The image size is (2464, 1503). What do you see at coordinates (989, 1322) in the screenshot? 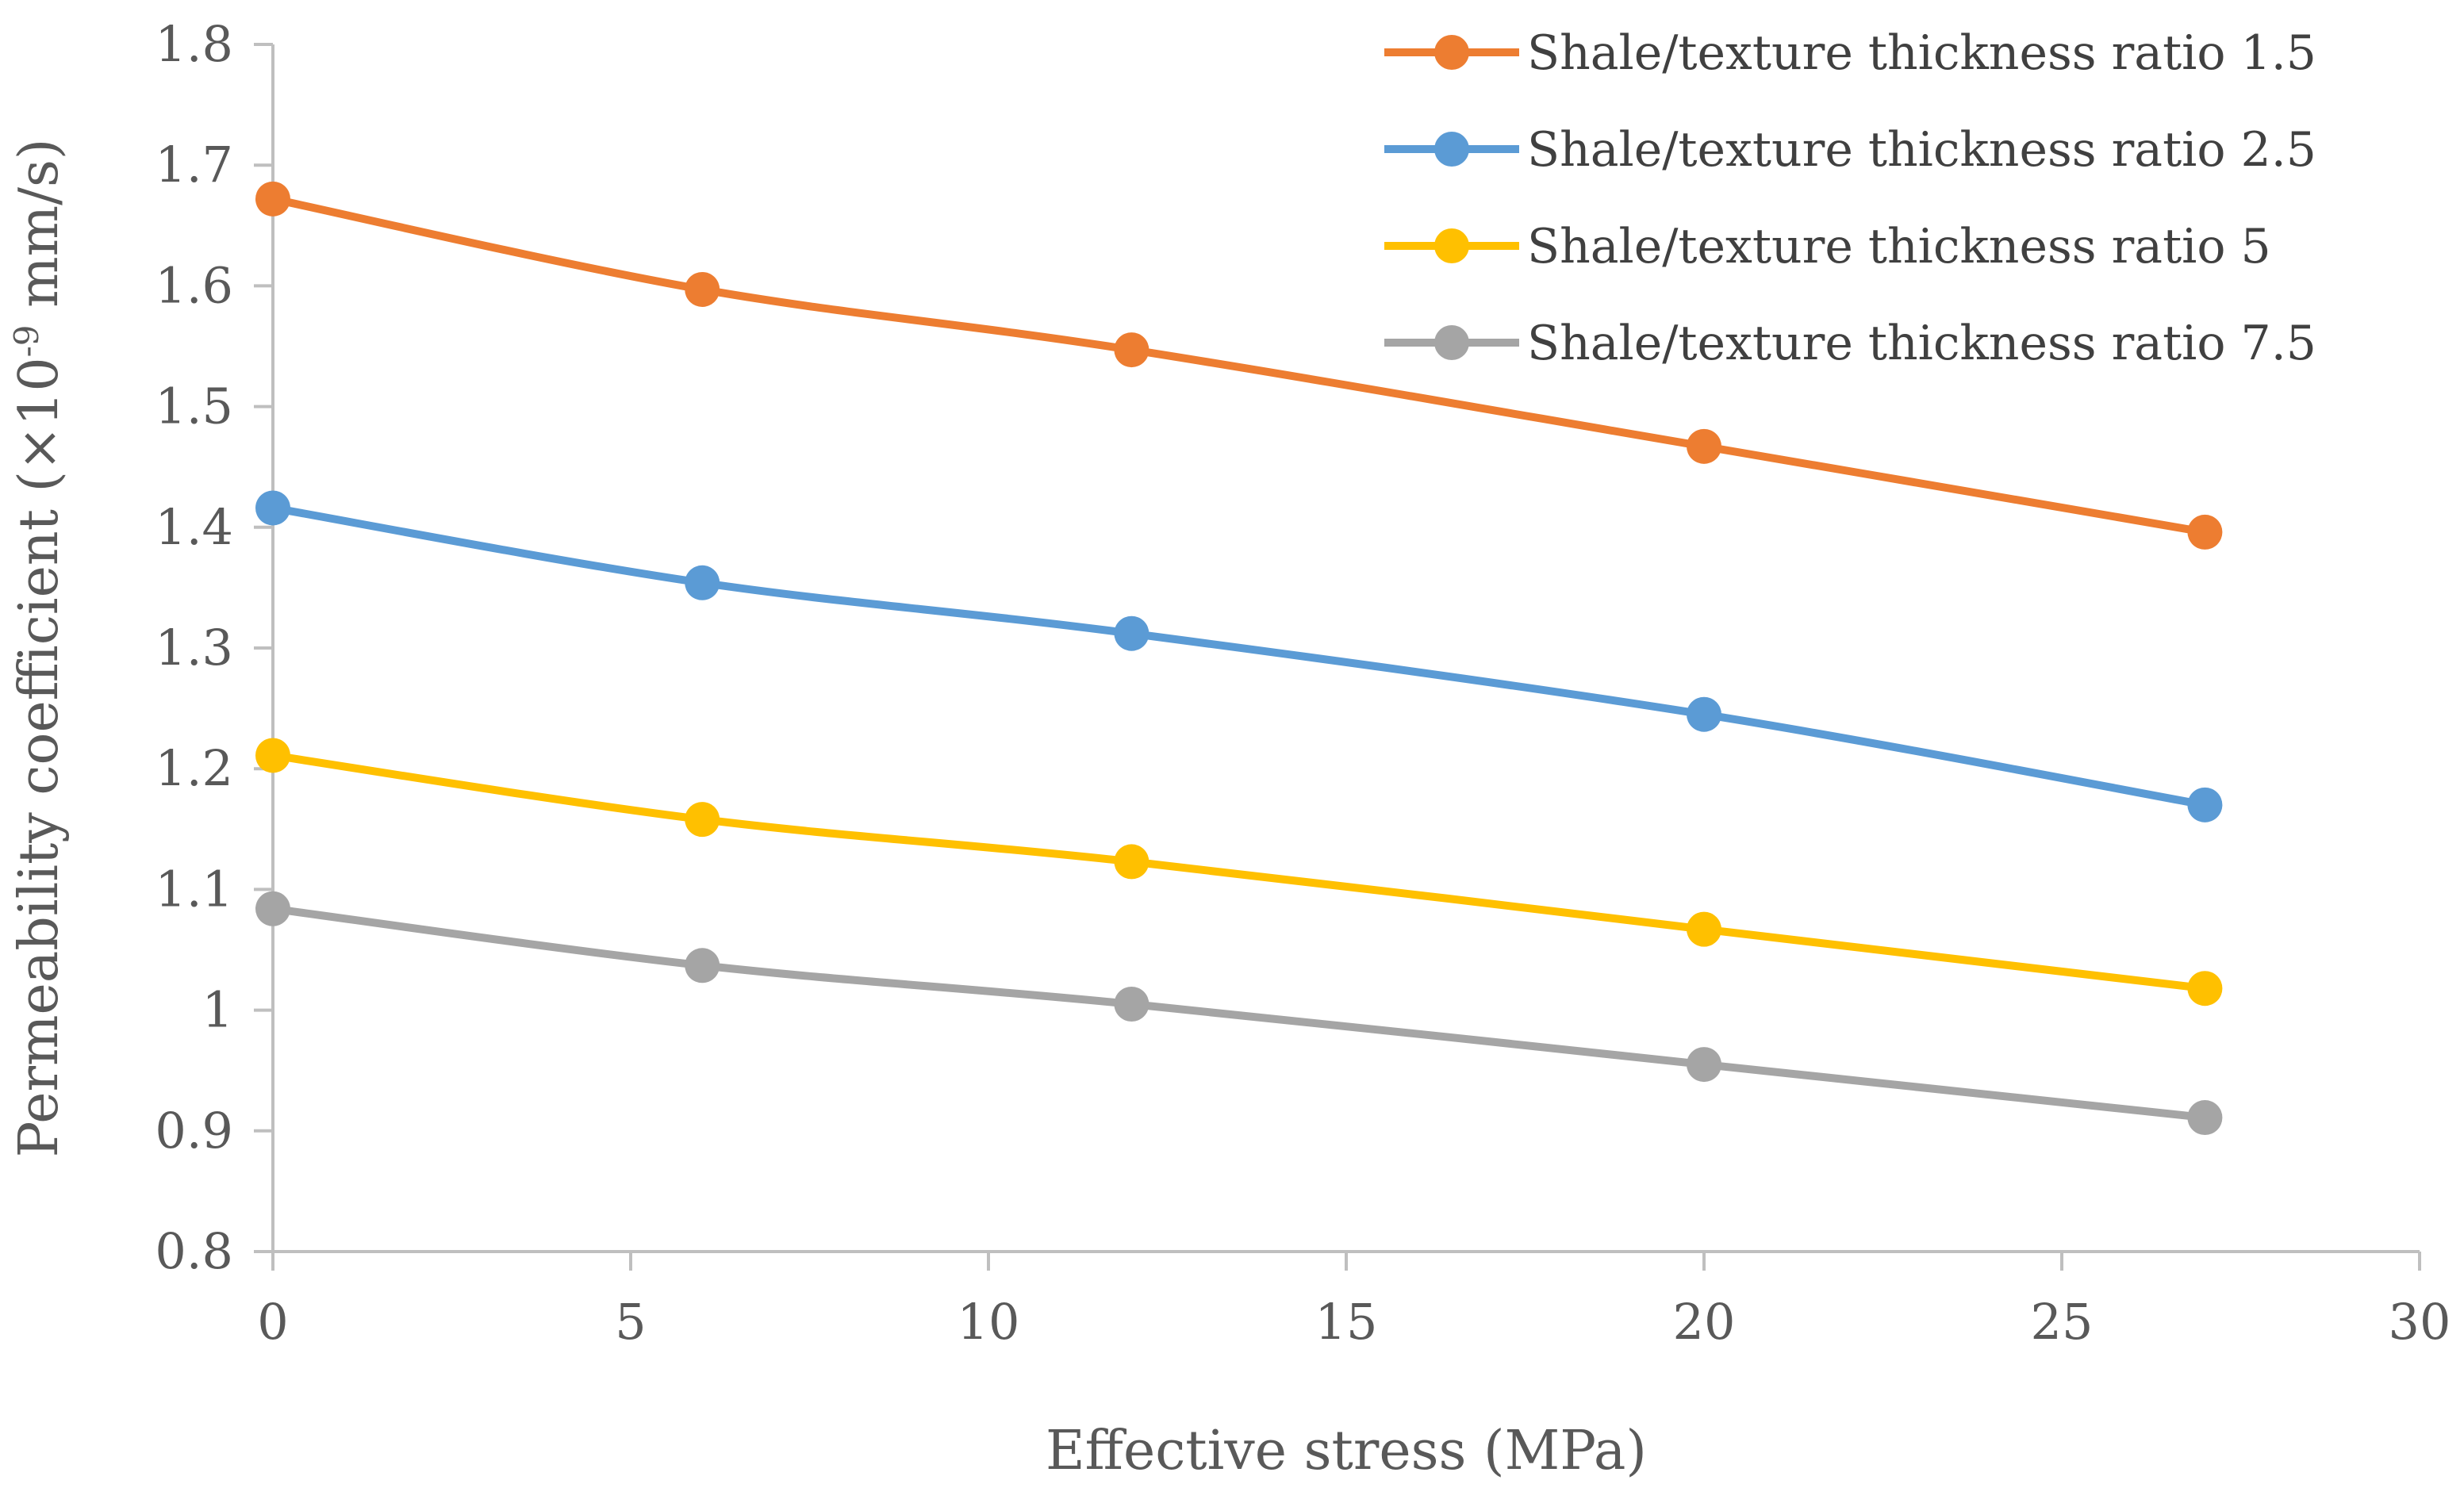
I see `x-tick-label: 10` at bounding box center [989, 1322].